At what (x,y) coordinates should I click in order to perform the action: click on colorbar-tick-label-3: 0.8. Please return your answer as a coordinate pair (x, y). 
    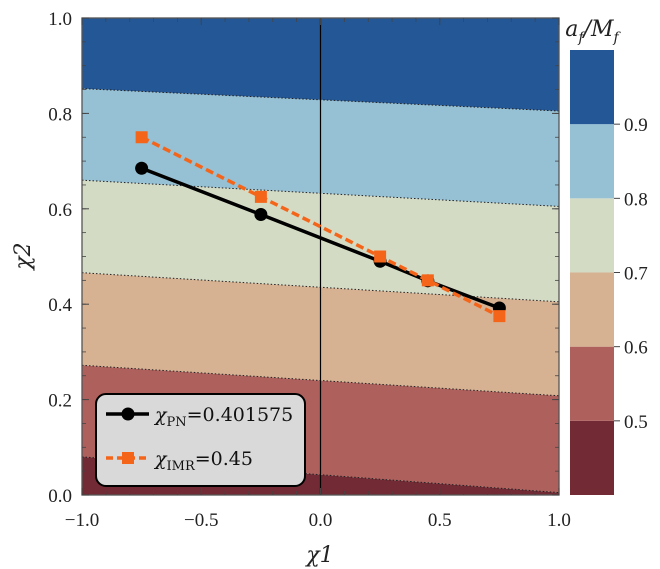
    Looking at the image, I should click on (636, 199).